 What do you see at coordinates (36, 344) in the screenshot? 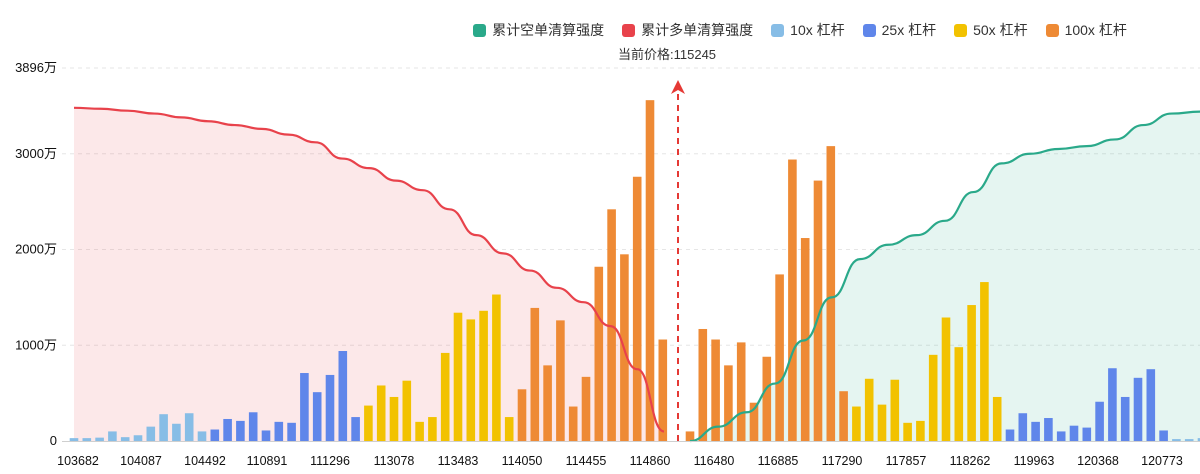
I see `y-tick-label: 1000万` at bounding box center [36, 344].